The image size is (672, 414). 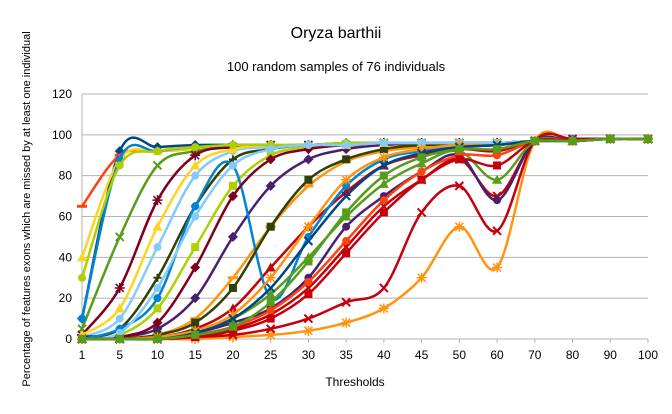 What do you see at coordinates (460, 355) in the screenshot?
I see `x-tick-label: 50` at bounding box center [460, 355].